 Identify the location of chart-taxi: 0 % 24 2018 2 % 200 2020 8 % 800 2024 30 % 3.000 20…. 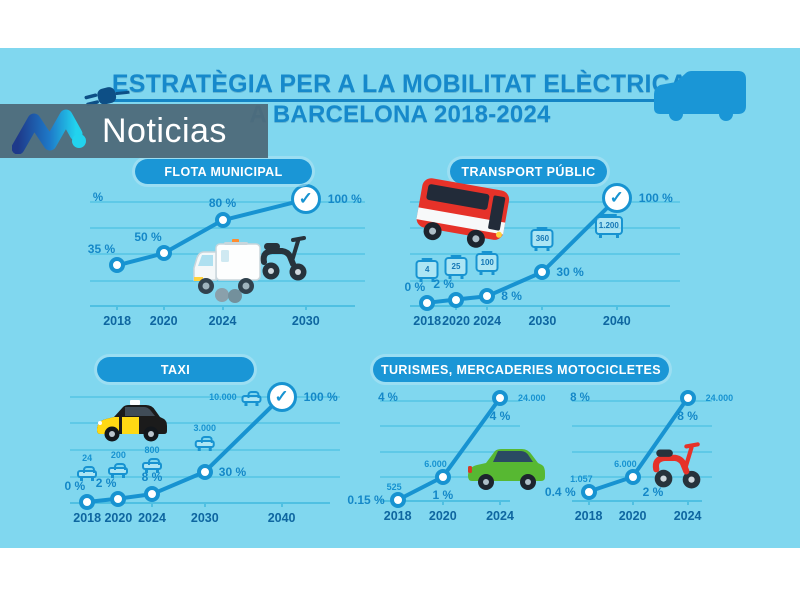
(202, 453).